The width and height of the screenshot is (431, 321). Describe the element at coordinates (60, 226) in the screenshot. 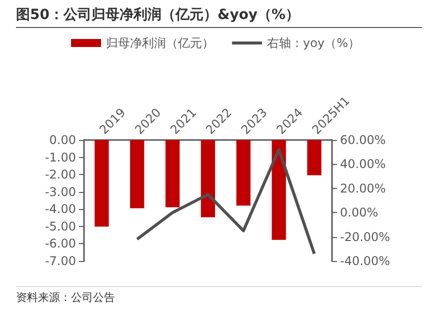

I see `y-tick-label: -5.00` at that location.